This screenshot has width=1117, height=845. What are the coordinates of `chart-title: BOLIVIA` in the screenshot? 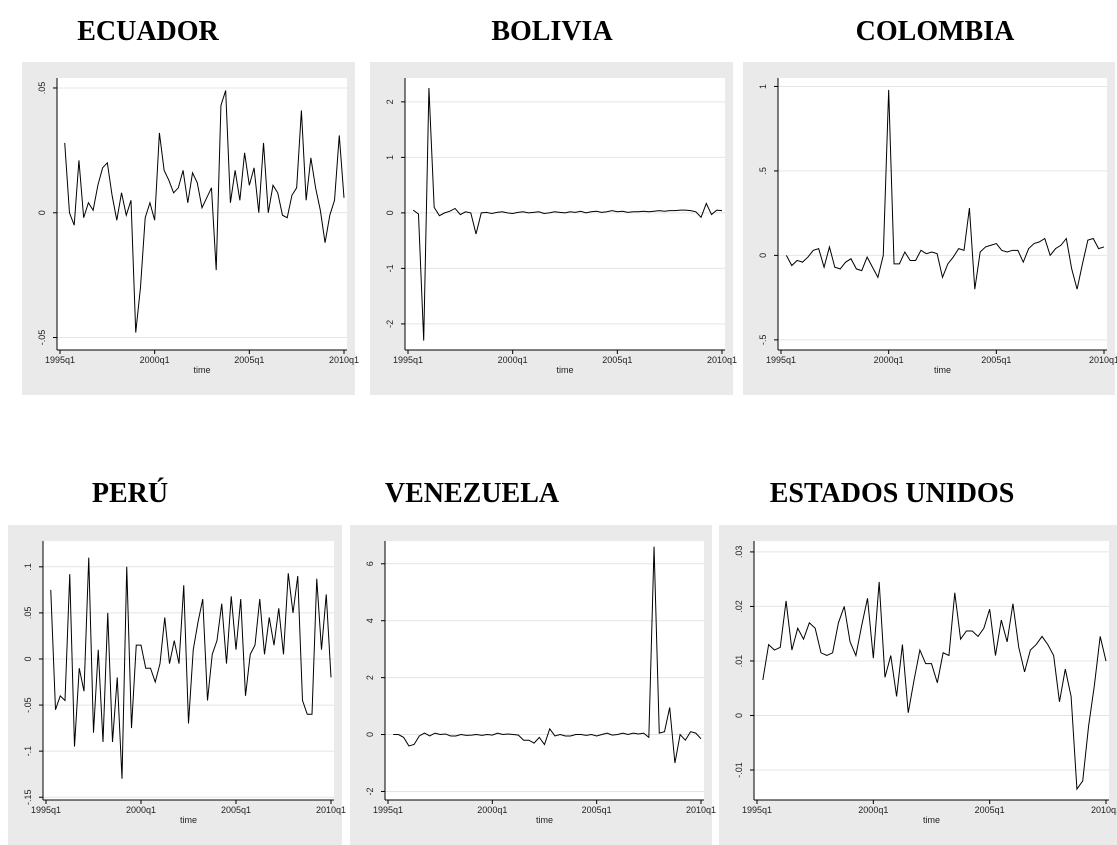 It's located at (552, 31).